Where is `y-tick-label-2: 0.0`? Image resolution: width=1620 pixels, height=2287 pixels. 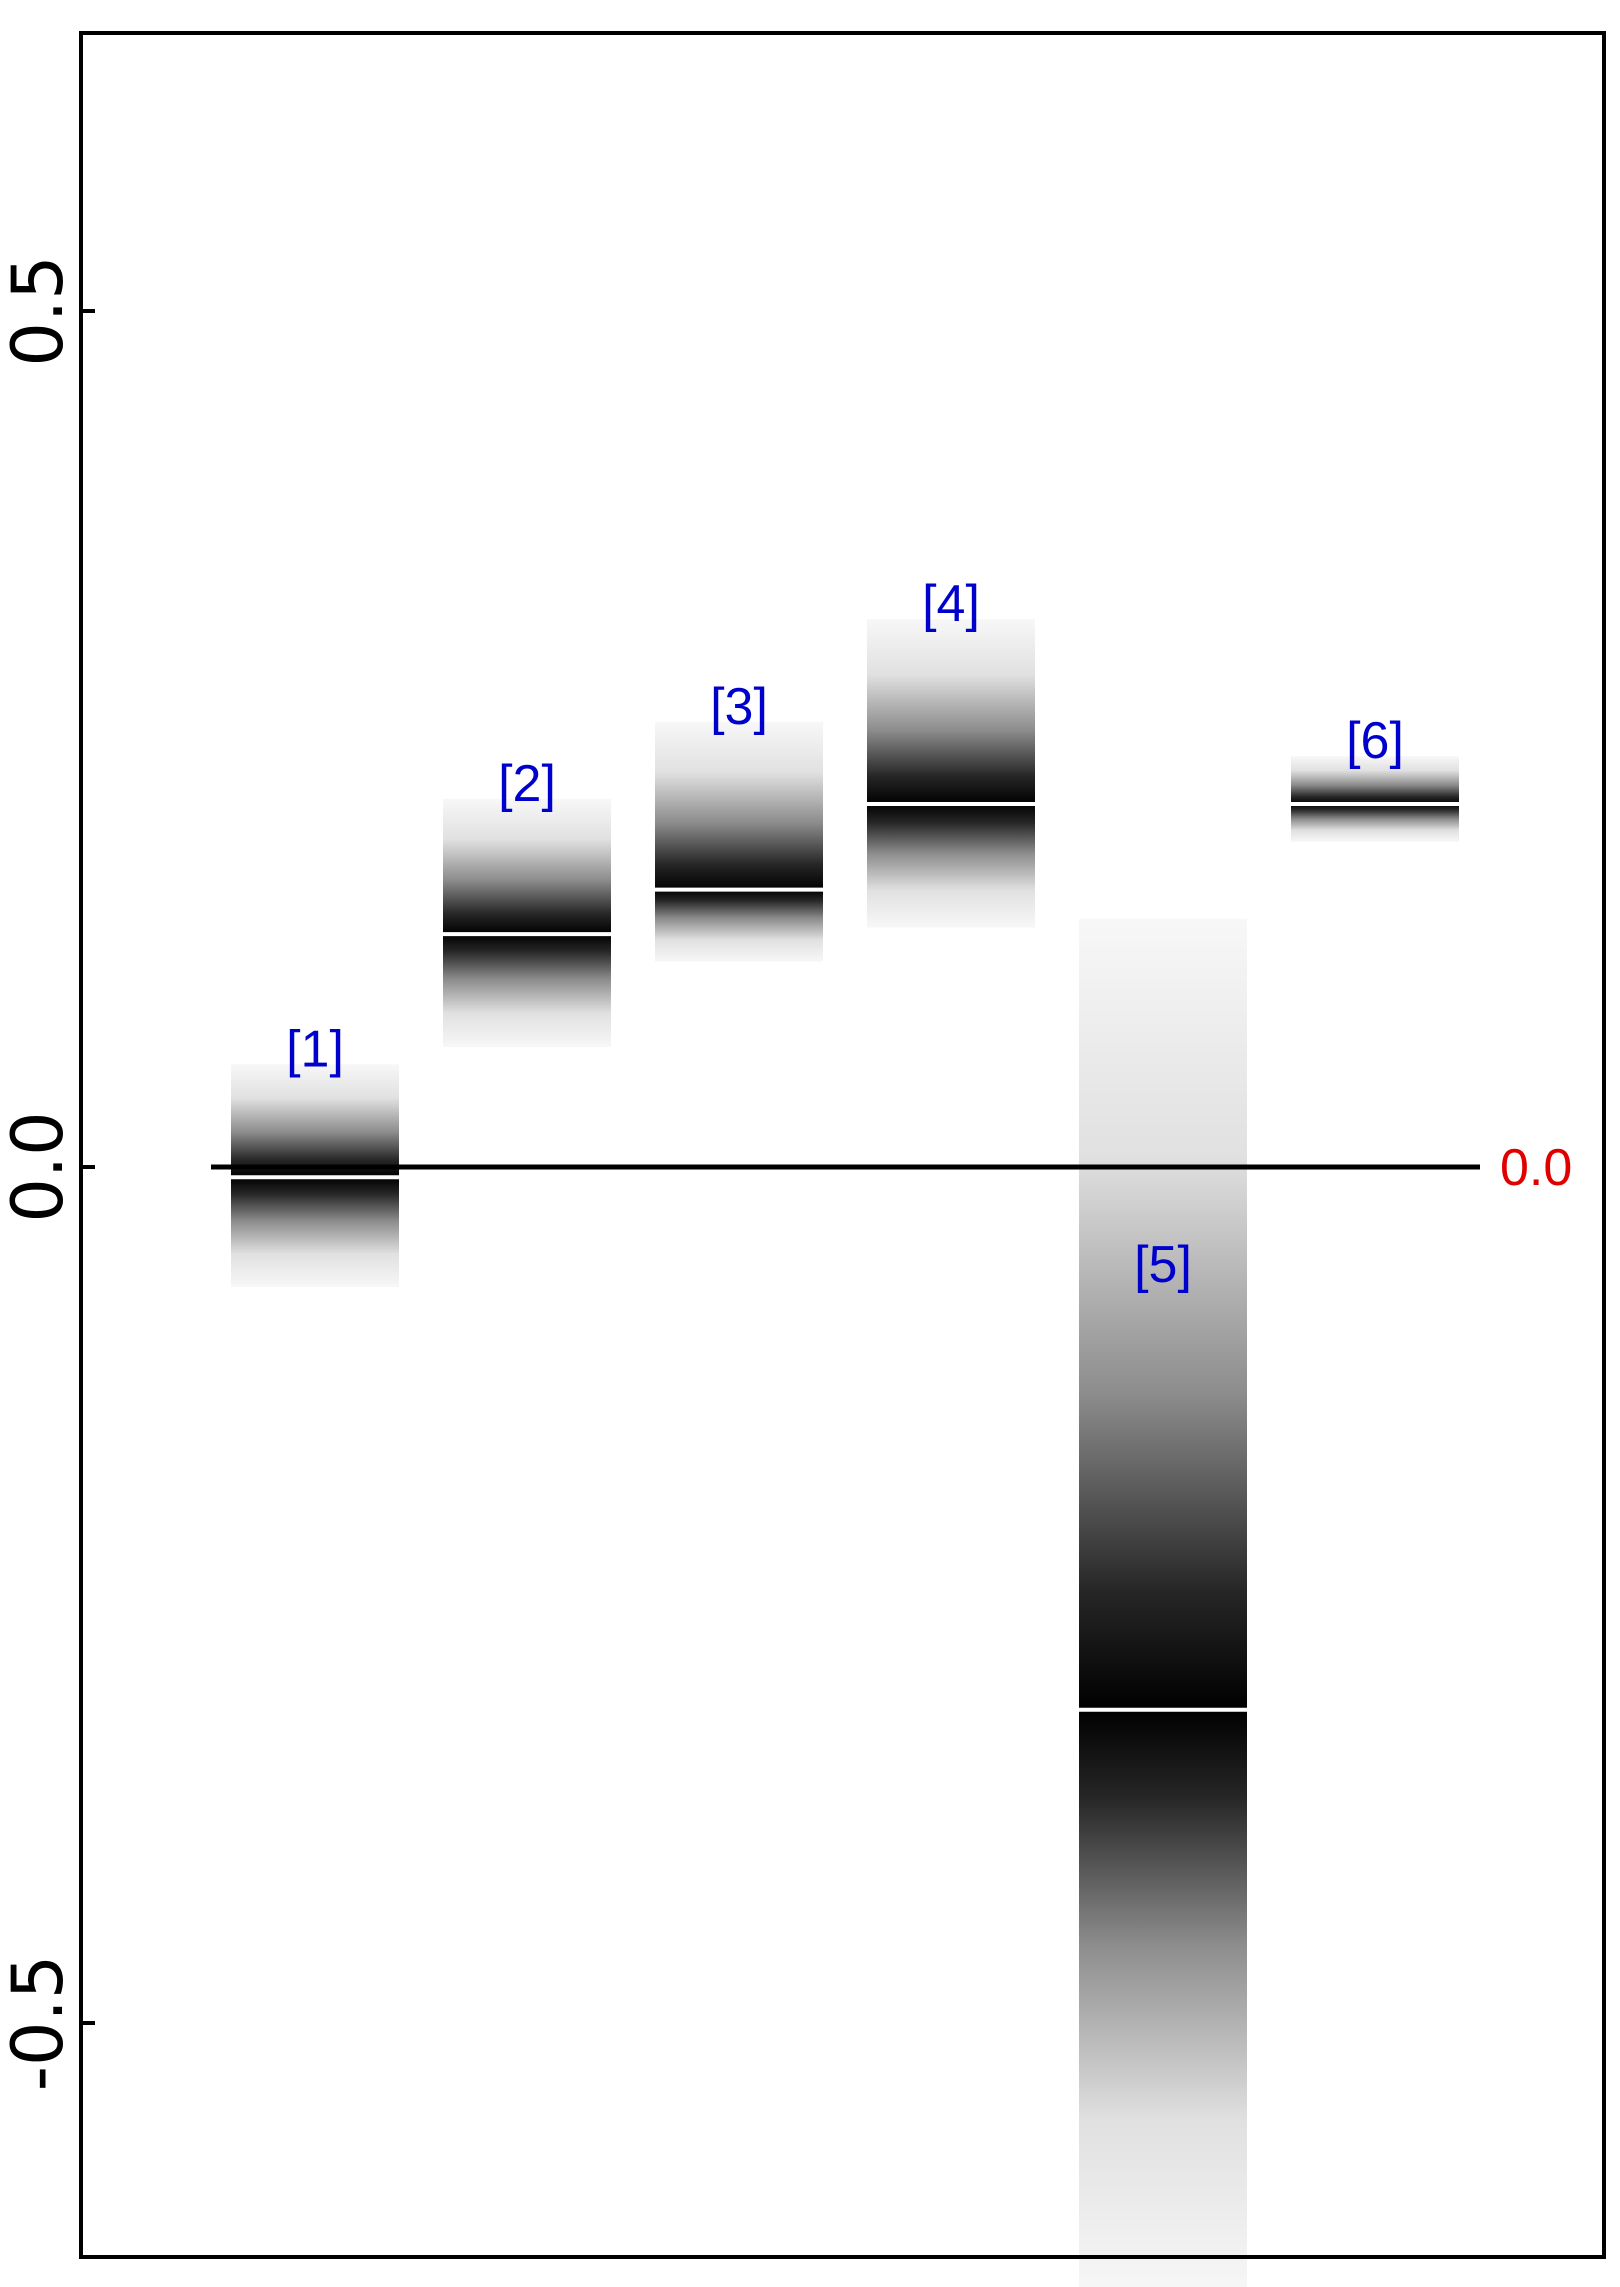 y-tick-label-2: 0.0 is located at coordinates (39, 1166).